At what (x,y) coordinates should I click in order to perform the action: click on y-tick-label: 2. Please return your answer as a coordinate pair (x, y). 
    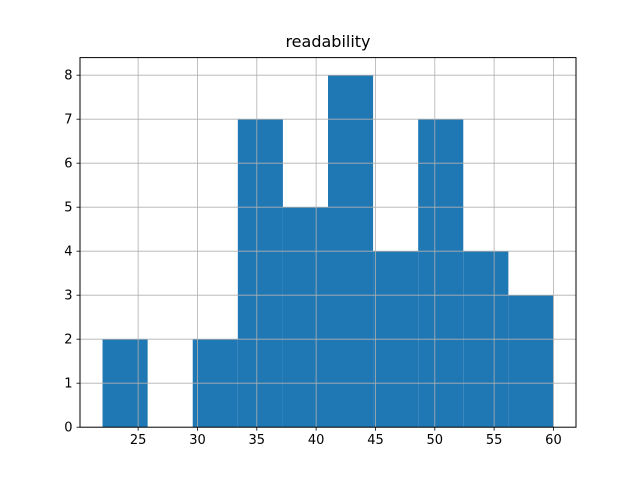
    Looking at the image, I should click on (68, 340).